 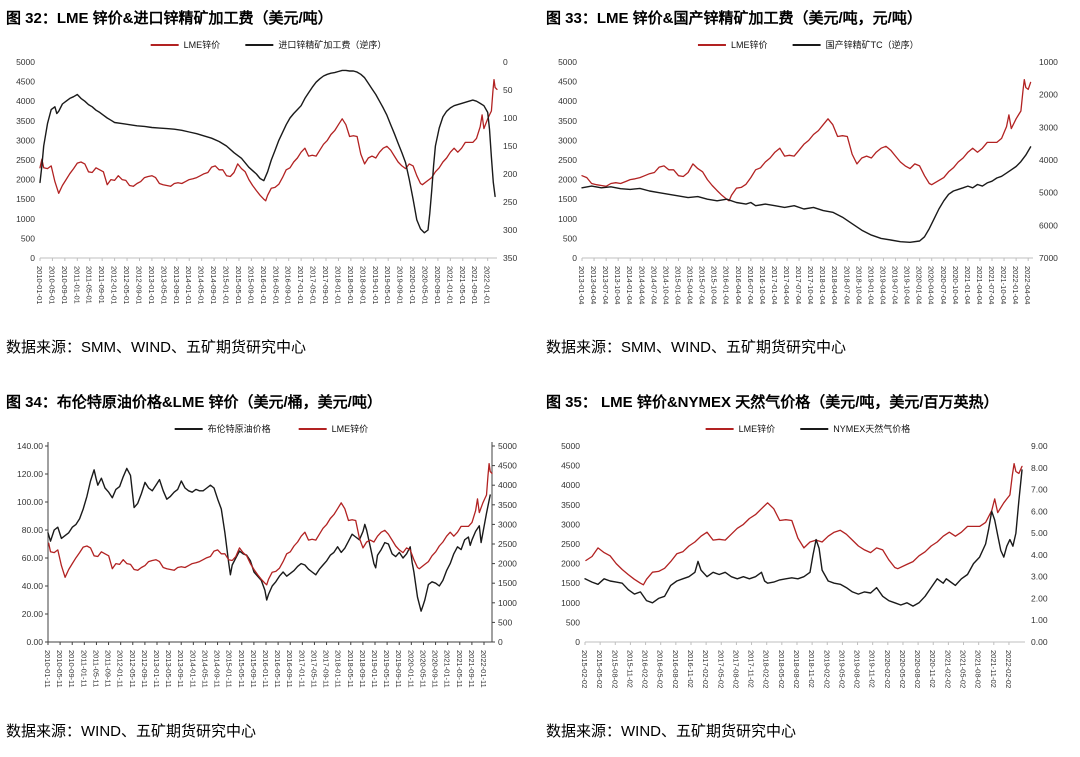 I want to click on x-tick-label: 2016-08-02, so click(x=675, y=669).